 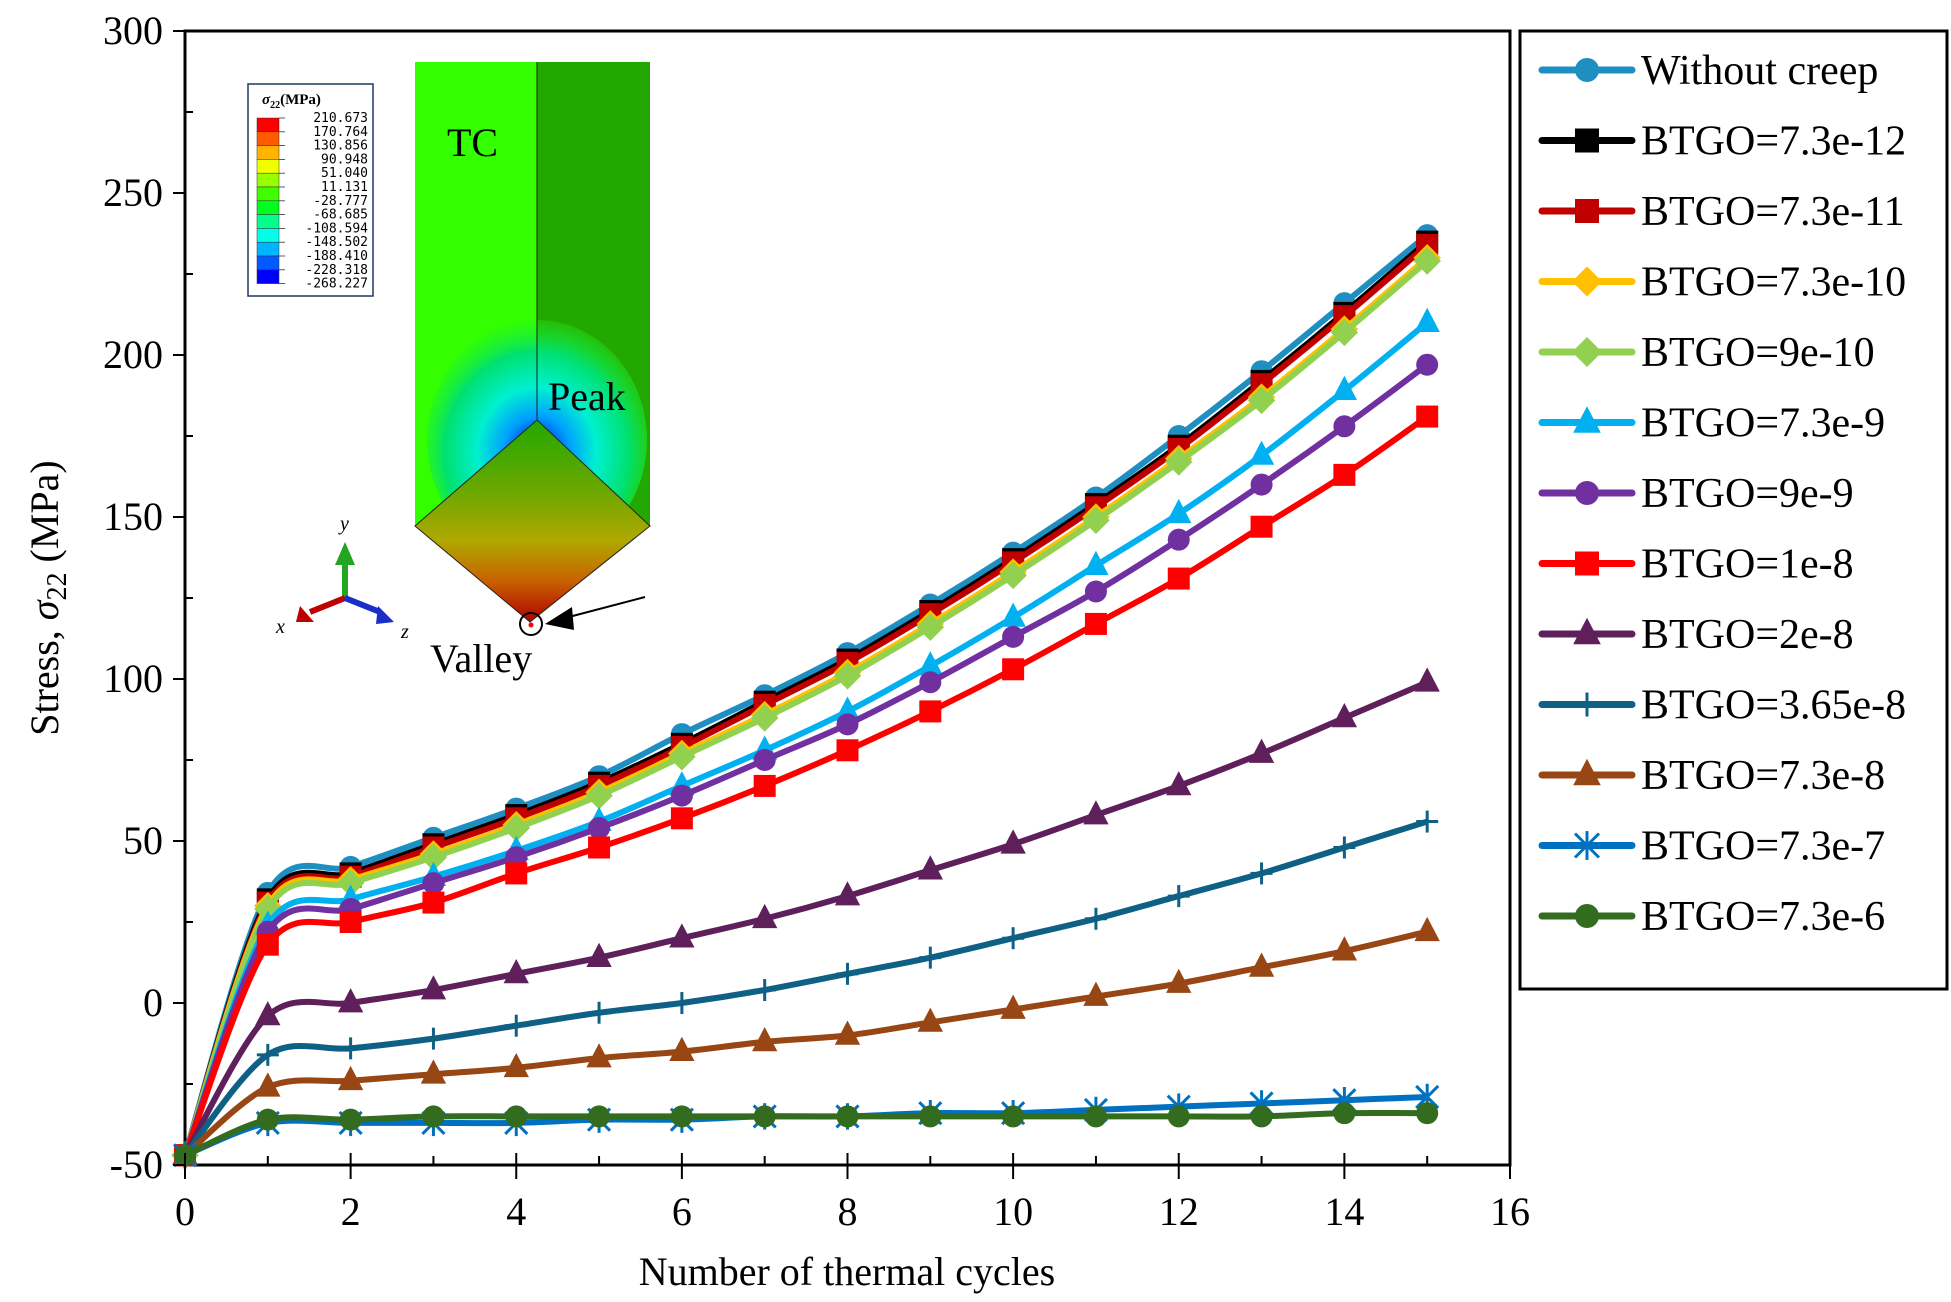 I want to click on legend-item: BTGO=7.3e-8, so click(x=1711, y=776).